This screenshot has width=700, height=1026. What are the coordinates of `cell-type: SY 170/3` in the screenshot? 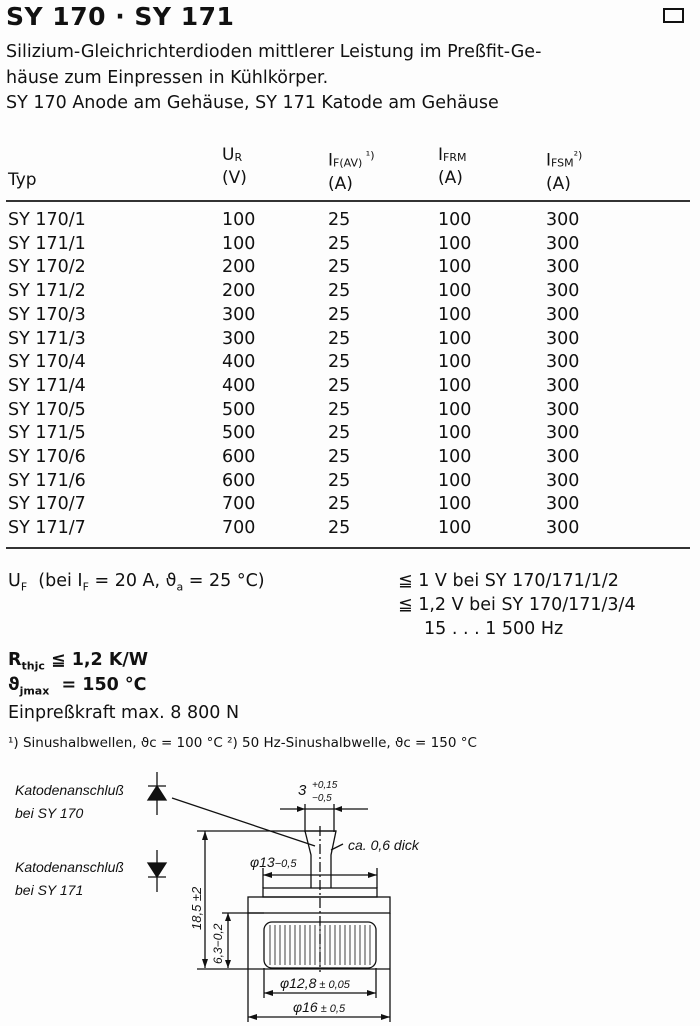 It's located at (47, 314).